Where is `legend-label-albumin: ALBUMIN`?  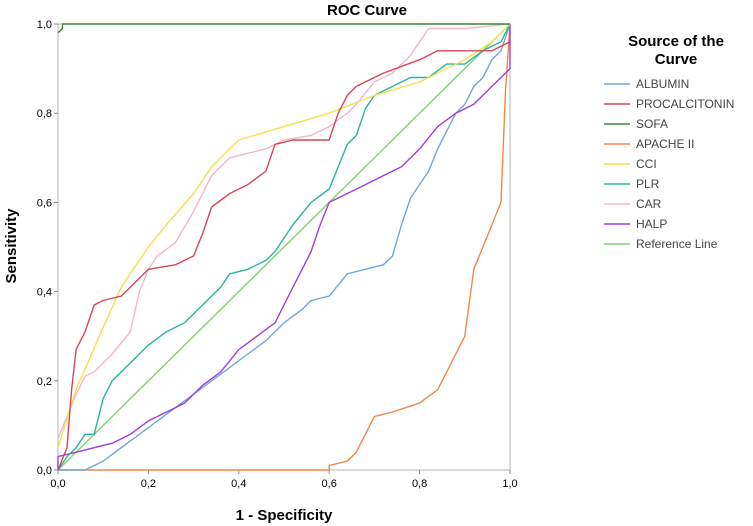
legend-label-albumin: ALBUMIN is located at coordinates (662, 84).